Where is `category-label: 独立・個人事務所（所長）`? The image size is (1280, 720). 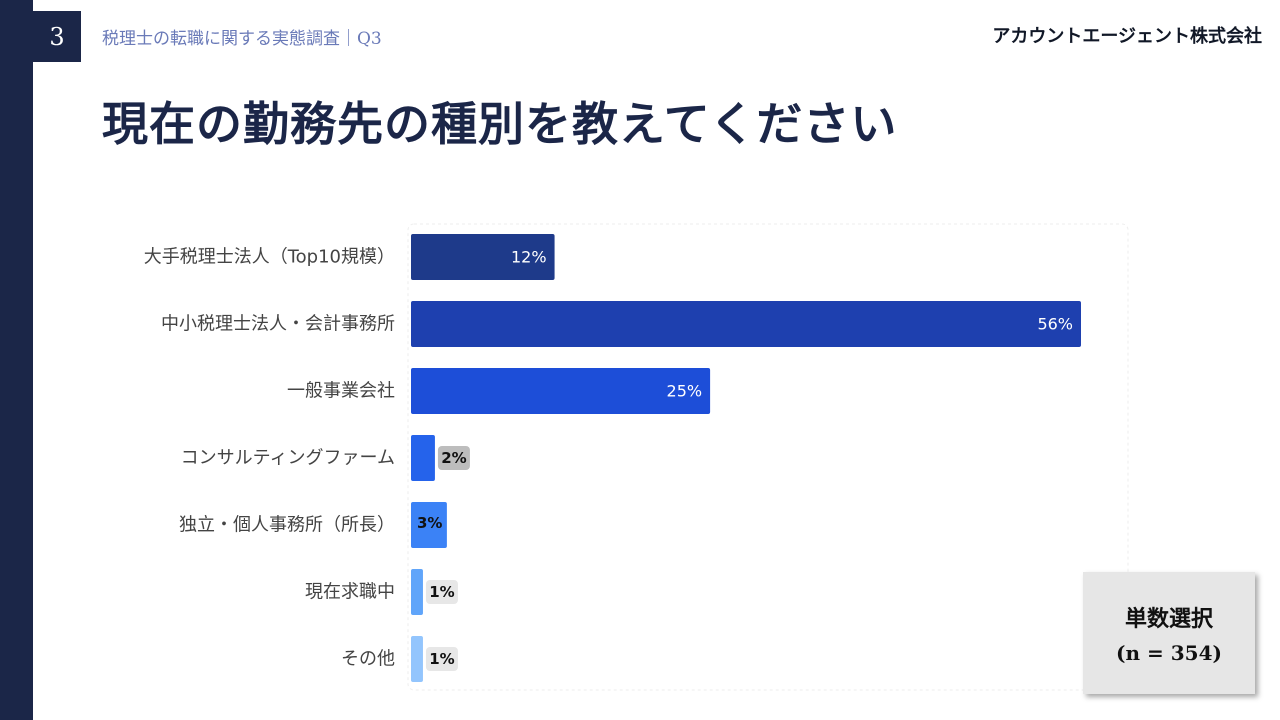
category-label: 独立・個人事務所（所長） is located at coordinates (287, 525).